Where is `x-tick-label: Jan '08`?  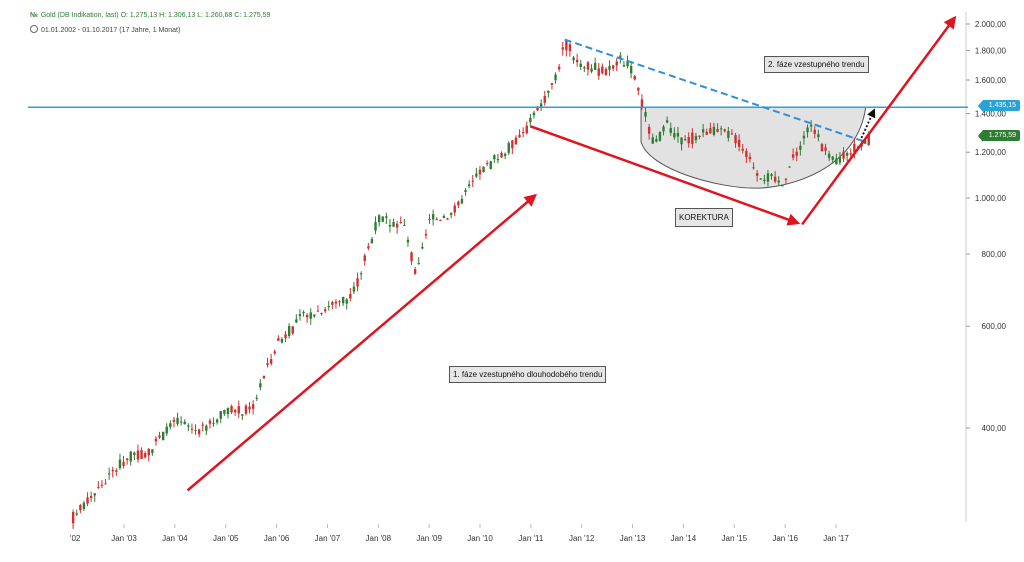 x-tick-label: Jan '08 is located at coordinates (379, 538).